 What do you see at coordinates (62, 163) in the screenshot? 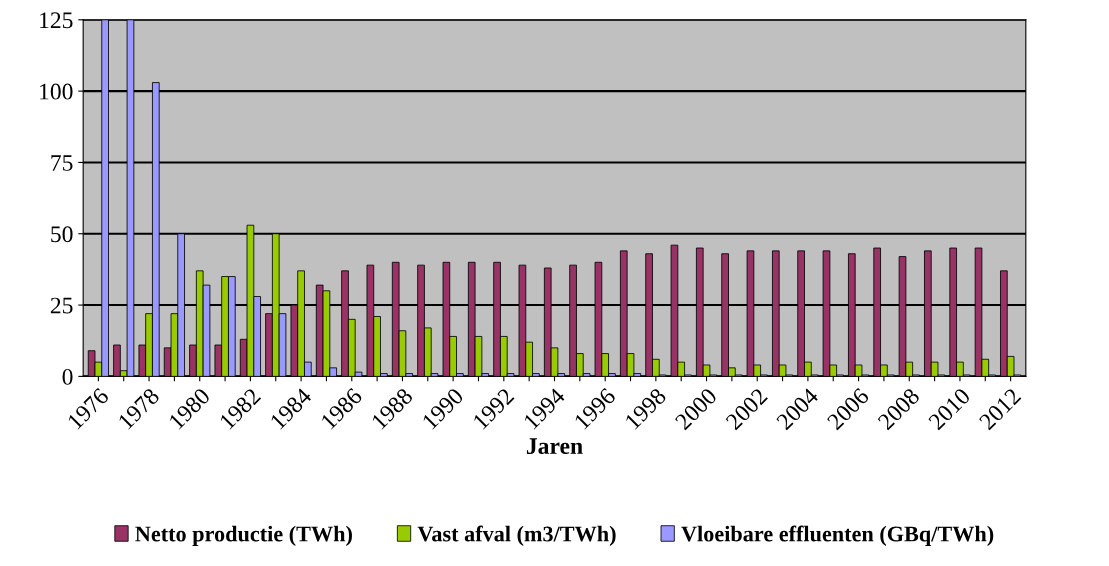
I see `y-tick-label: 75` at bounding box center [62, 163].